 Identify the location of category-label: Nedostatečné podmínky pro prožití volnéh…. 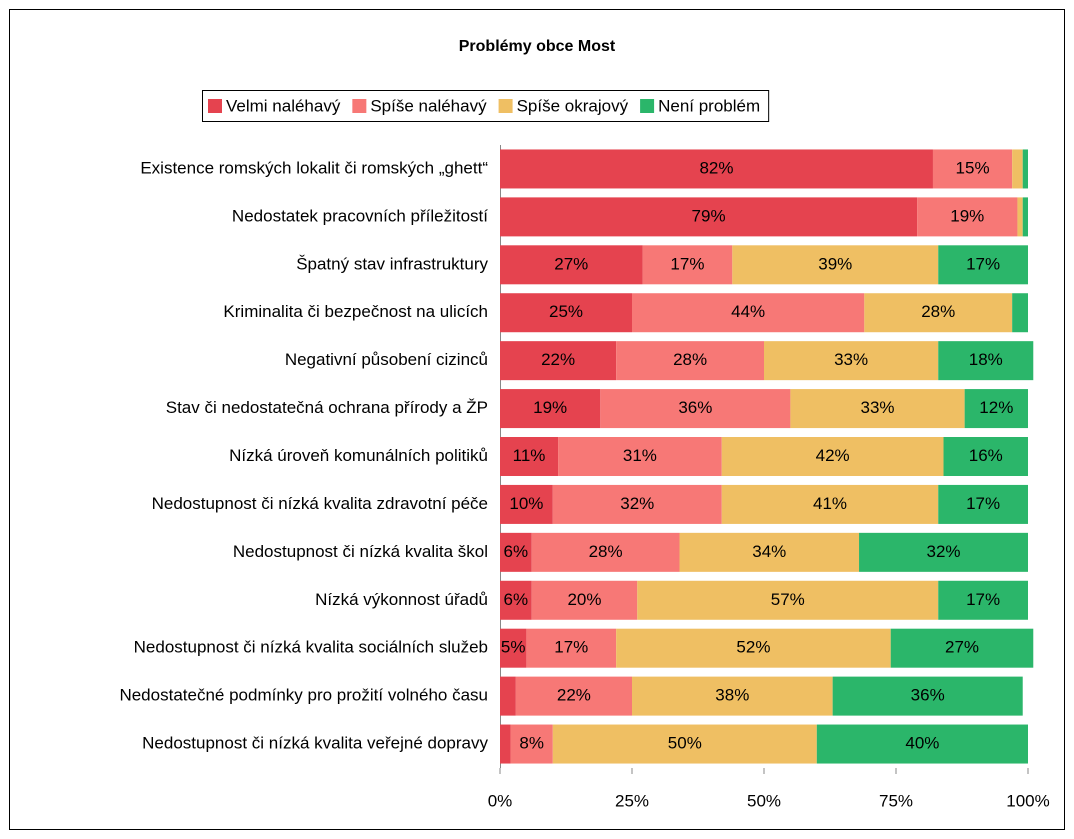
(303, 695).